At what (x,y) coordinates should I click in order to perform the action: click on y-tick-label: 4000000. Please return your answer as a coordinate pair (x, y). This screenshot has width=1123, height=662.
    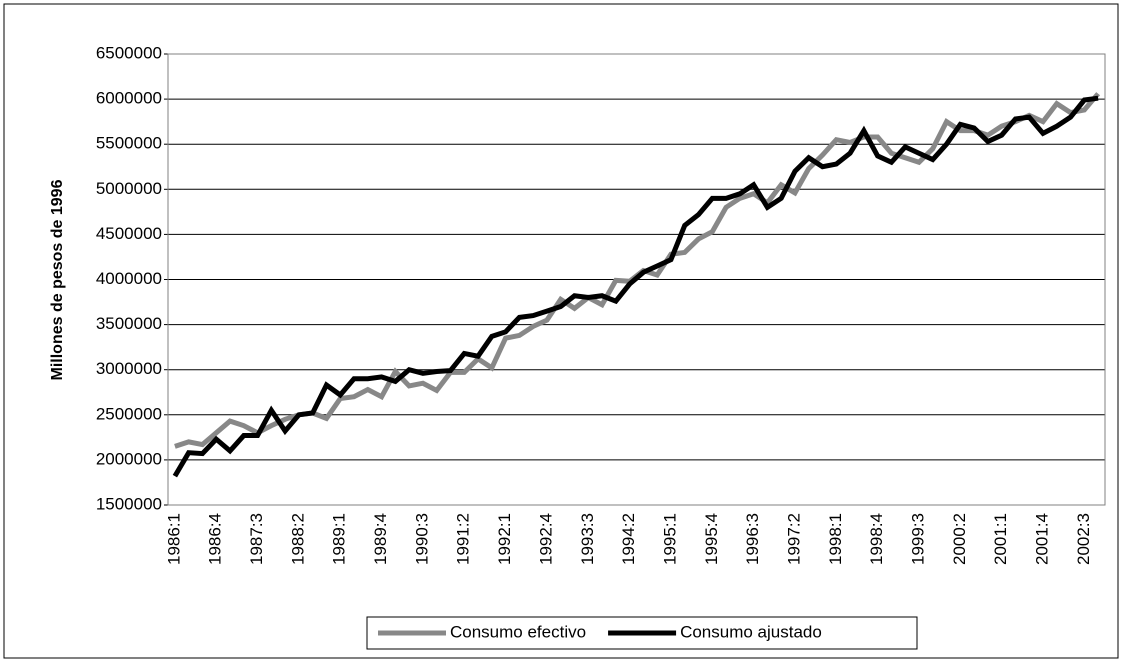
    Looking at the image, I should click on (129, 278).